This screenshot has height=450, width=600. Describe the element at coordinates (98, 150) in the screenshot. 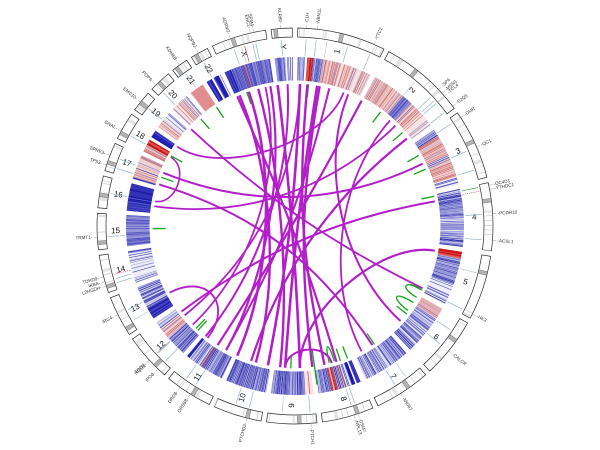

I see `svg-text: SPRE3-` at that location.